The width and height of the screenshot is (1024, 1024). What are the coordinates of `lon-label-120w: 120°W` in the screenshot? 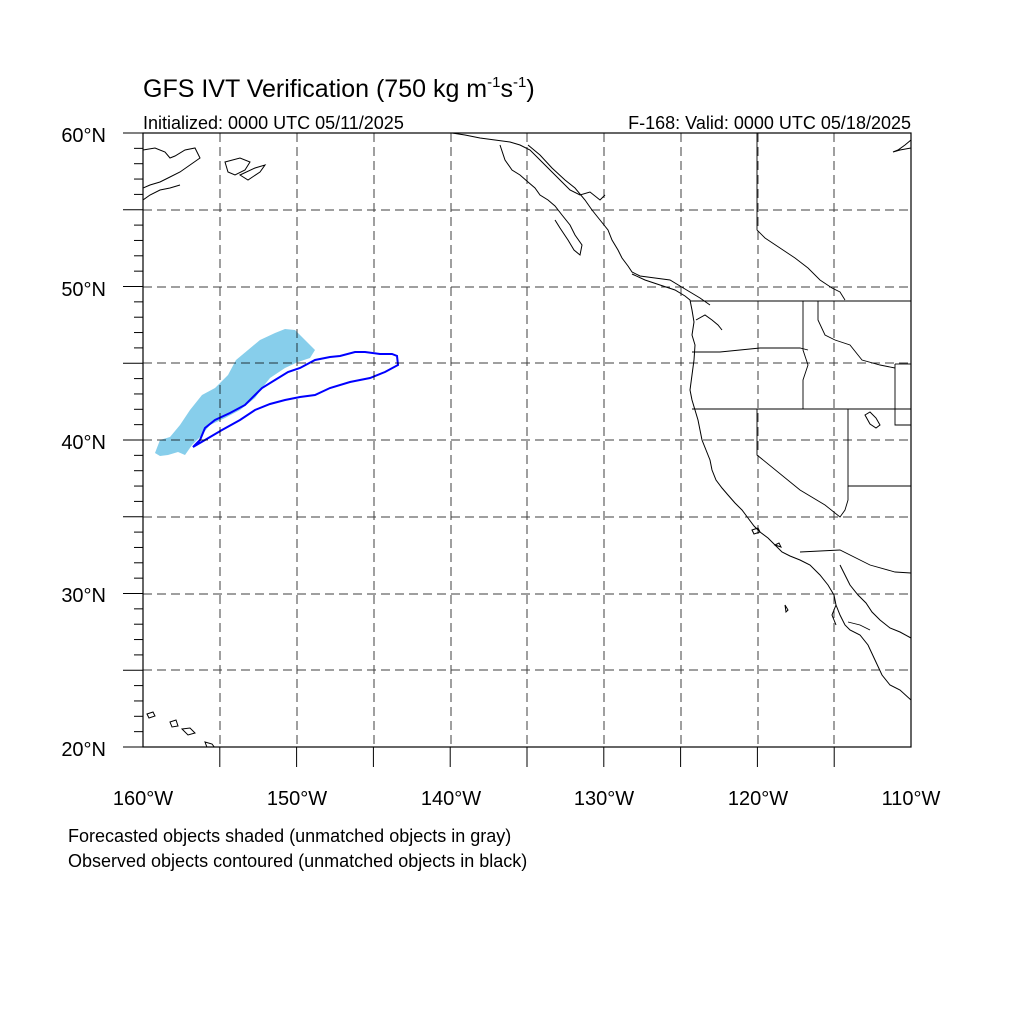 It's located at (758, 799).